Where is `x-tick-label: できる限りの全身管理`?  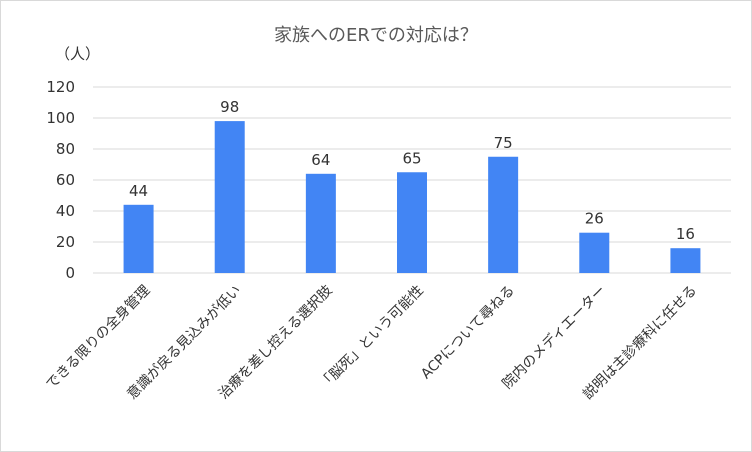 x-tick-label: できる限りの全身管理 is located at coordinates (98, 337).